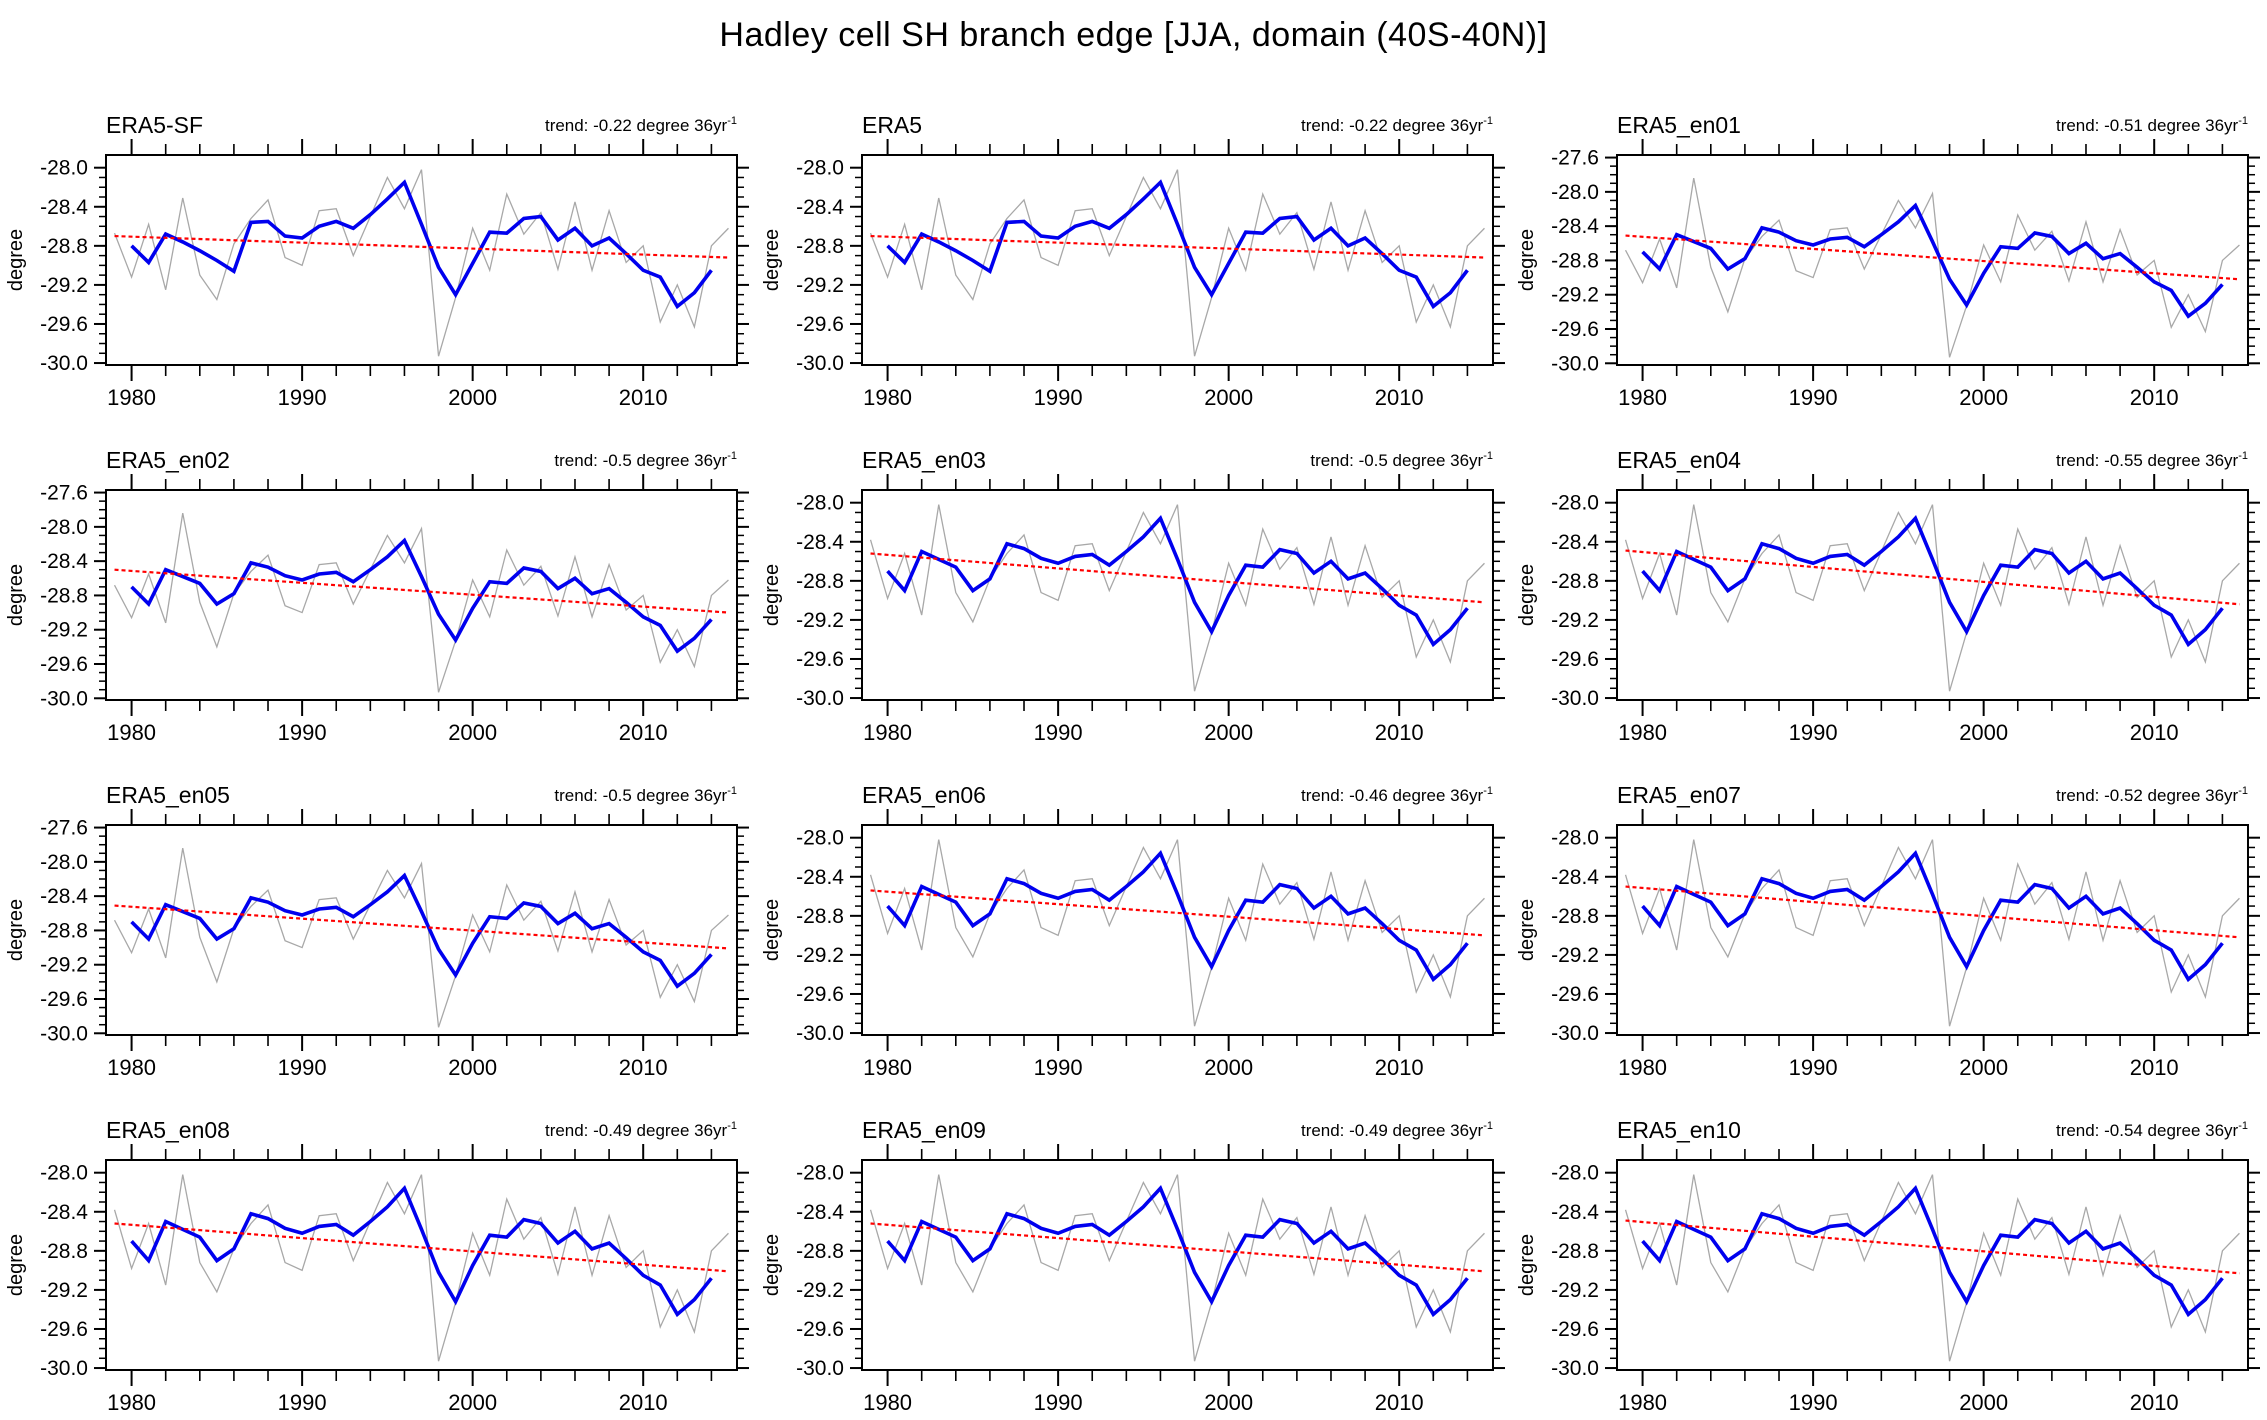  What do you see at coordinates (1679, 125) in the screenshot?
I see `panel-title: ERA5_en01` at bounding box center [1679, 125].